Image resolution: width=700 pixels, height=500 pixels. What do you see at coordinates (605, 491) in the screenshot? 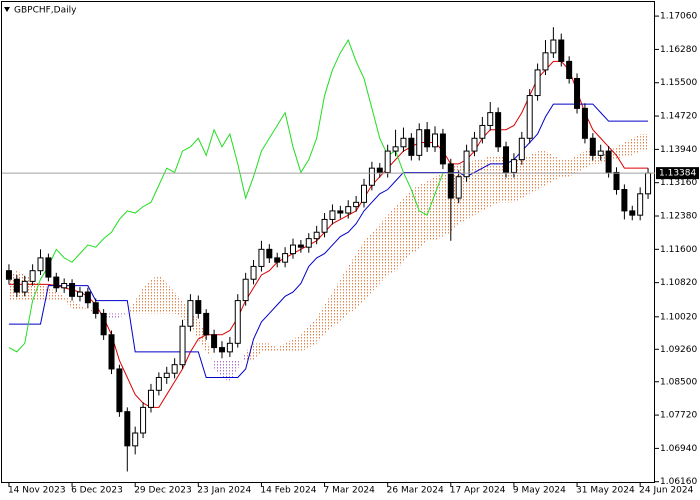
I see `x-tick-label: 31 May 2024` at bounding box center [605, 491].